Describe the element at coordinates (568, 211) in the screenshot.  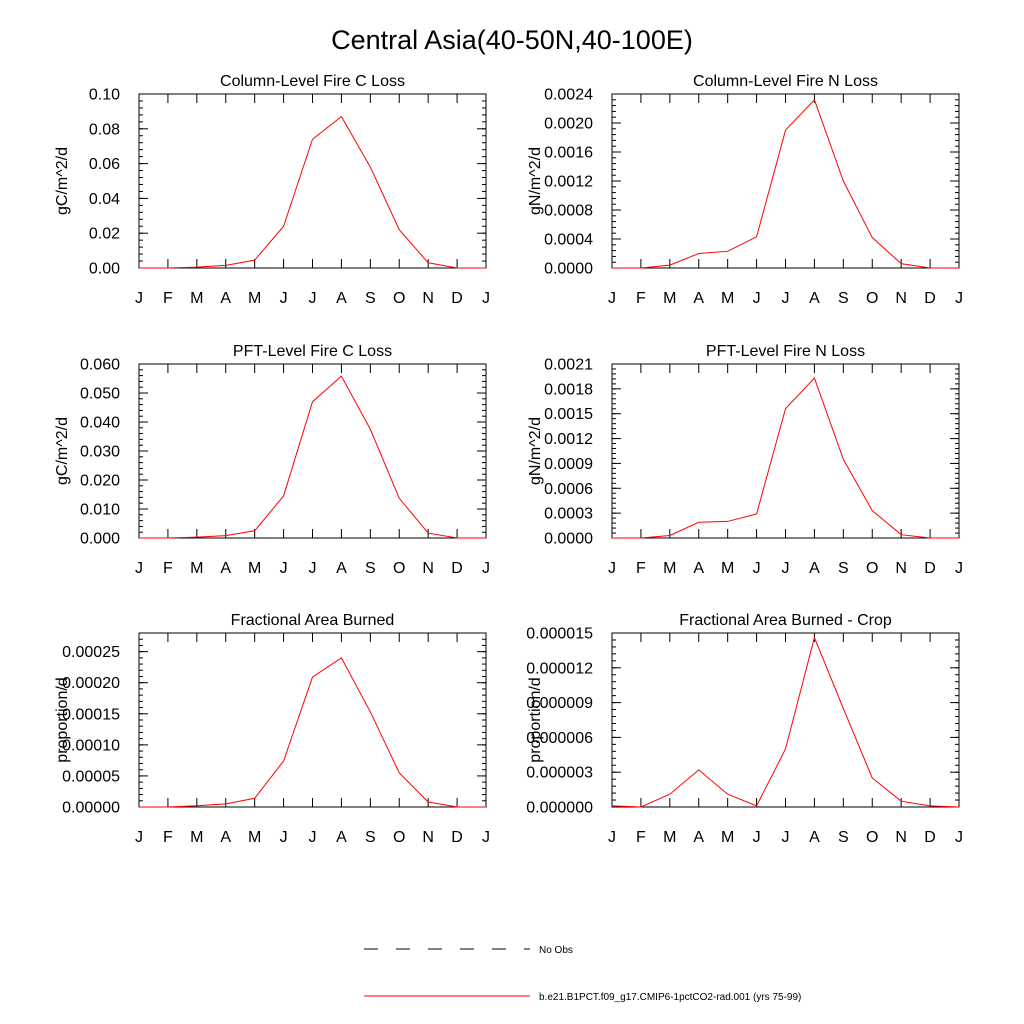
I see `y-tick-label: 0.0008` at that location.